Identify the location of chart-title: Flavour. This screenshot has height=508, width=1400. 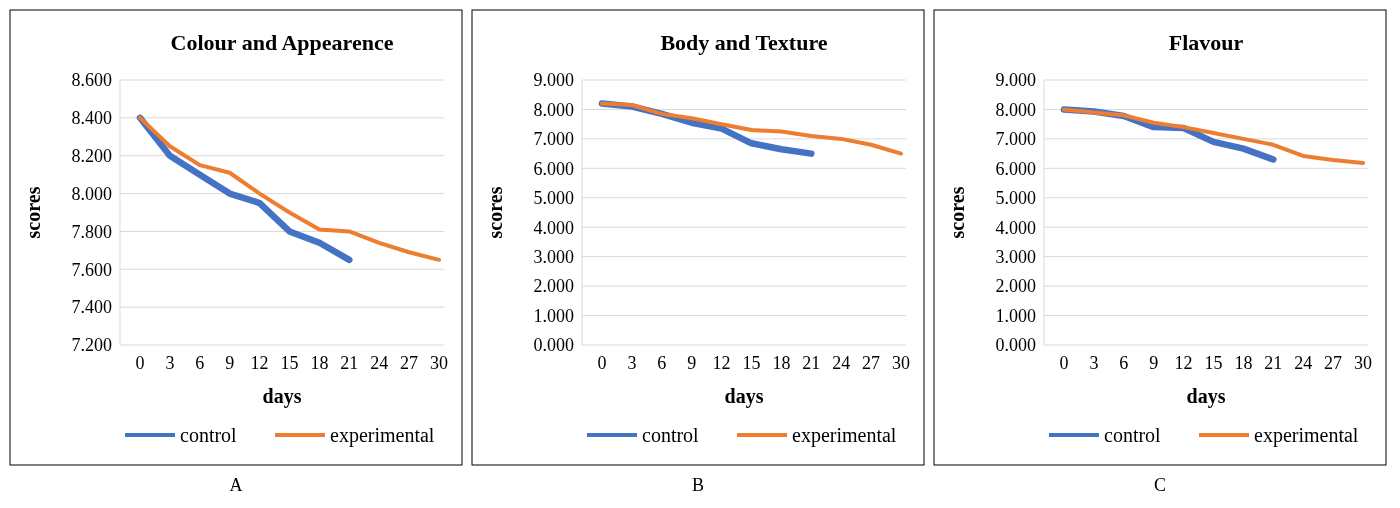
(1206, 42).